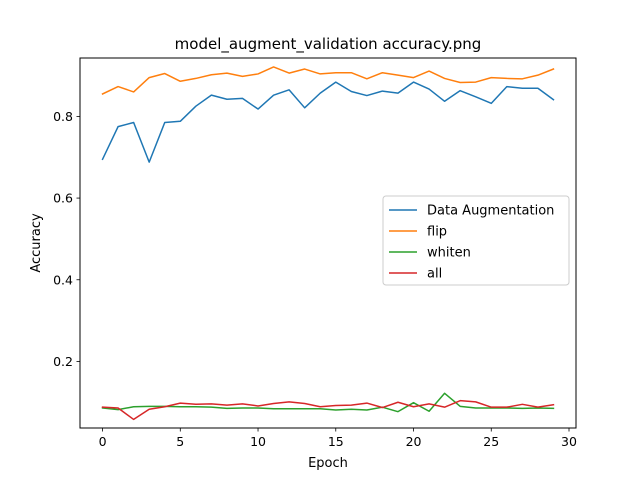 The width and height of the screenshot is (640, 480). Describe the element at coordinates (66, 239) in the screenshot. I see `y-axis: 0.2 0.4 0.6 0.8` at that location.